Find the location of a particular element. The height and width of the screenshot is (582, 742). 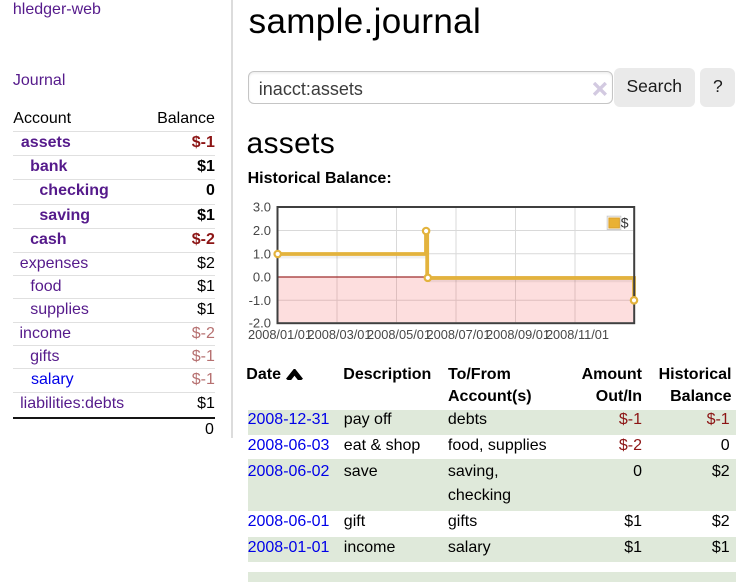

svg-text: 0.0 is located at coordinates (262, 277).